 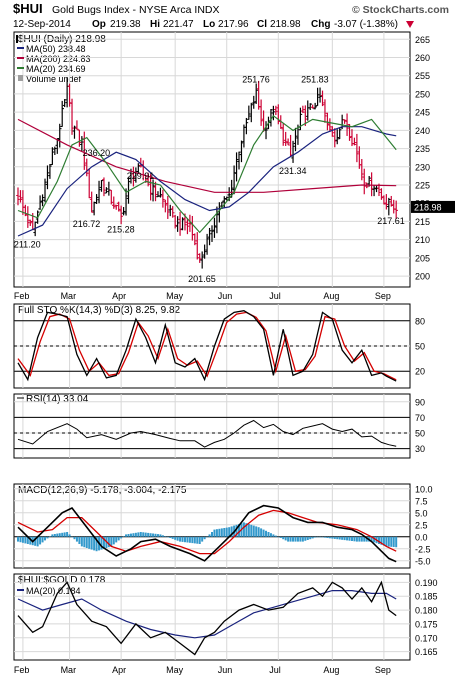 I want to click on price-annotation: 229.91, so click(x=141, y=176).